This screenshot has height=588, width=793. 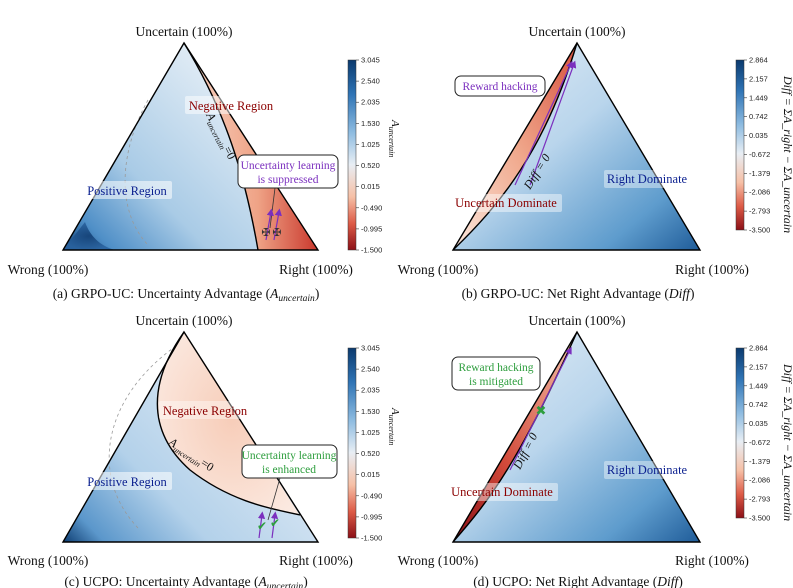 I want to click on panel-b-zero-contour, so click(x=515, y=146).